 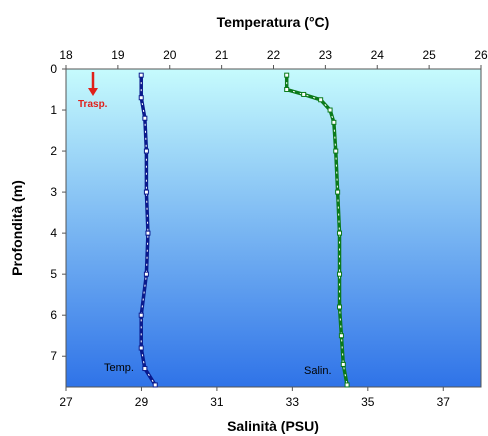 I want to click on y-axis-ticks: 0 1 2 3 4 5 6 7, so click(x=58, y=212).